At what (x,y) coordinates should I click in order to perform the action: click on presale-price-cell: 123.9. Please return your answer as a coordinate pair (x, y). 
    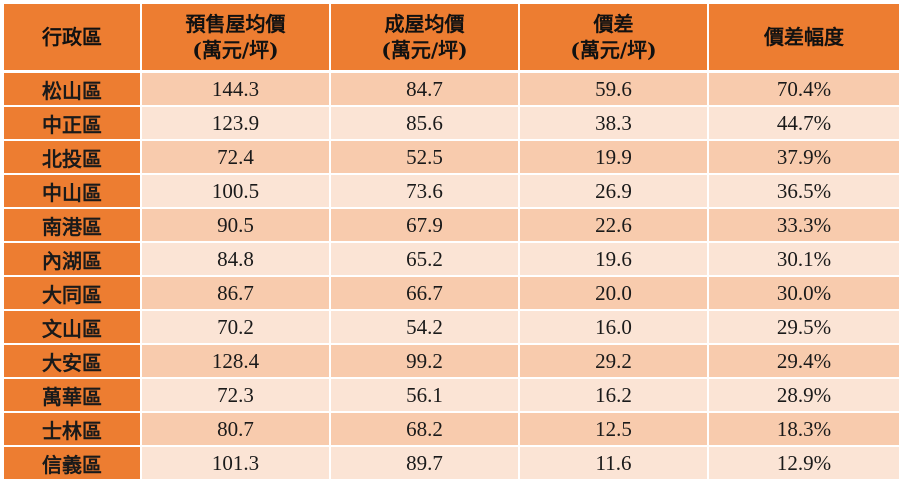
    Looking at the image, I should click on (236, 124).